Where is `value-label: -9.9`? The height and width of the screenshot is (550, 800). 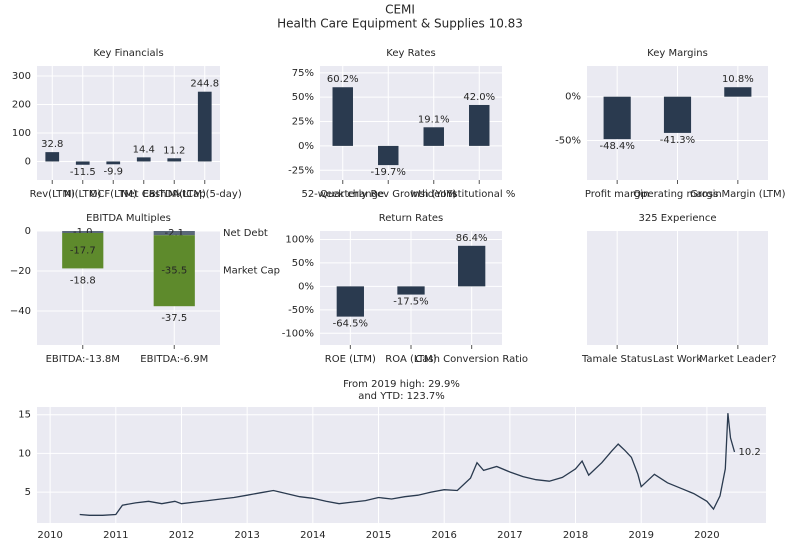
value-label: -9.9 is located at coordinates (113, 171).